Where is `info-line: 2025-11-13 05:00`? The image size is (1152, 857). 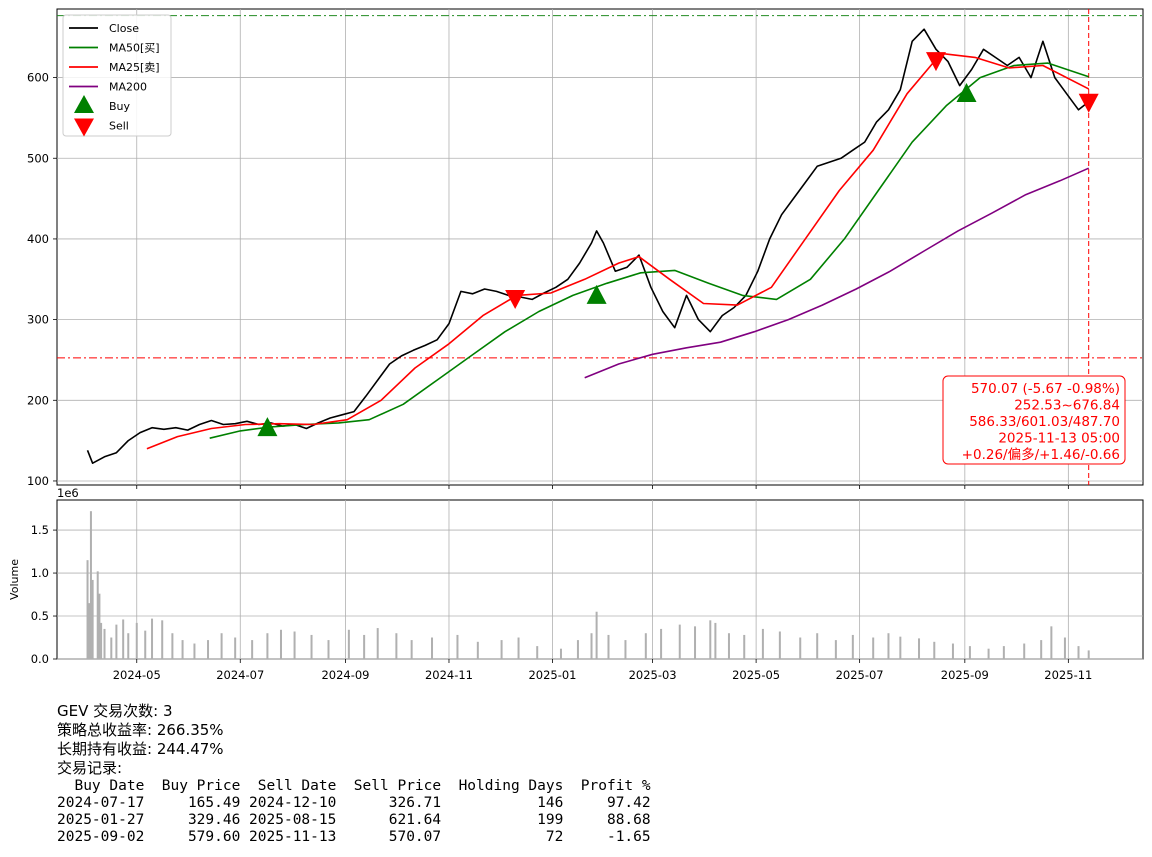
info-line: 2025-11-13 05:00 is located at coordinates (1059, 439).